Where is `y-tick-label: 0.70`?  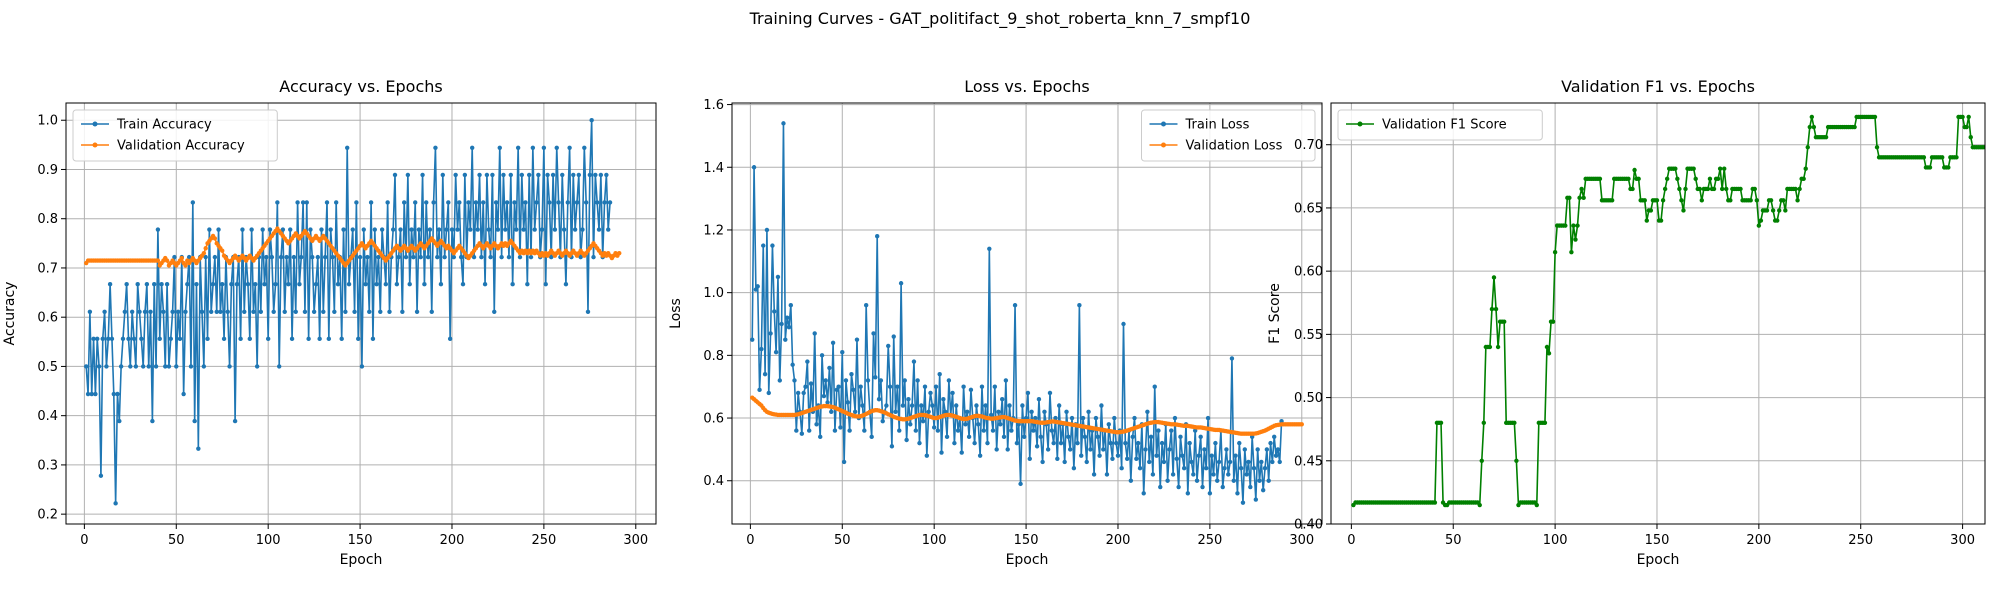 y-tick-label: 0.70 is located at coordinates (1308, 145).